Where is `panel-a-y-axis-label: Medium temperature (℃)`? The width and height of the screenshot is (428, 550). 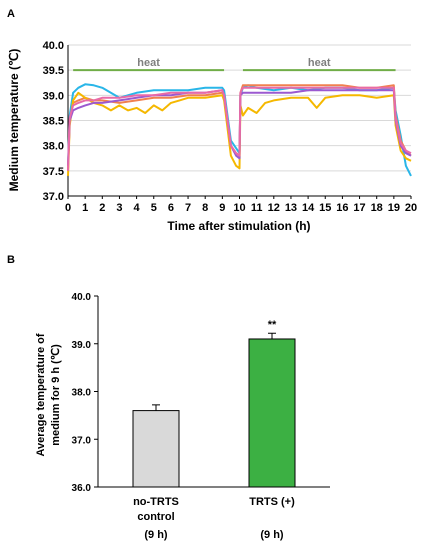
panel-a-y-axis-label: Medium temperature (℃) is located at coordinates (14, 120).